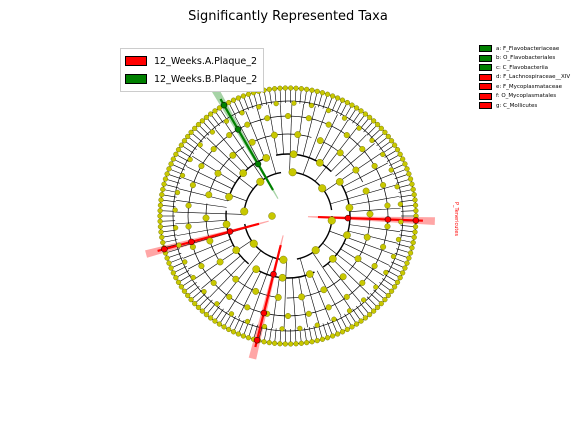 The image size is (576, 432). I want to click on taxa-label: b: O_Flavobacteriales, so click(526, 58).